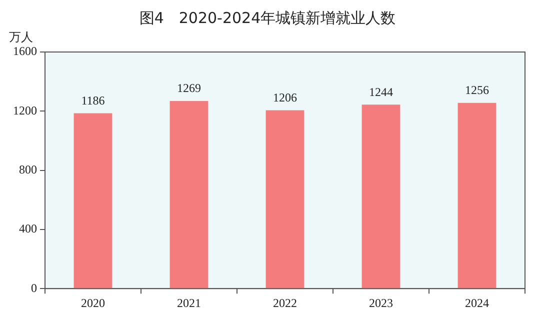  Describe the element at coordinates (25, 51) in the screenshot. I see `y-tick-label: 1600` at that location.